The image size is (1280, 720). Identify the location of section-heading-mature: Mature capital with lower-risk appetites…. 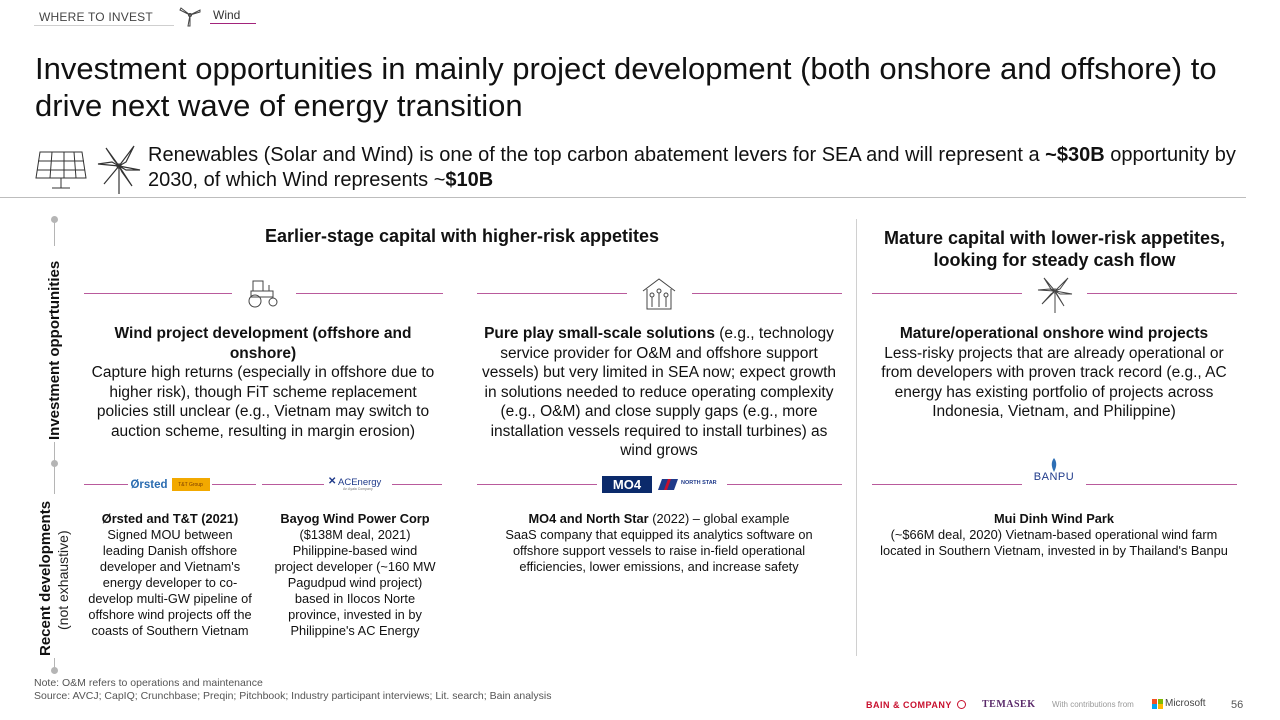
(1054, 249).